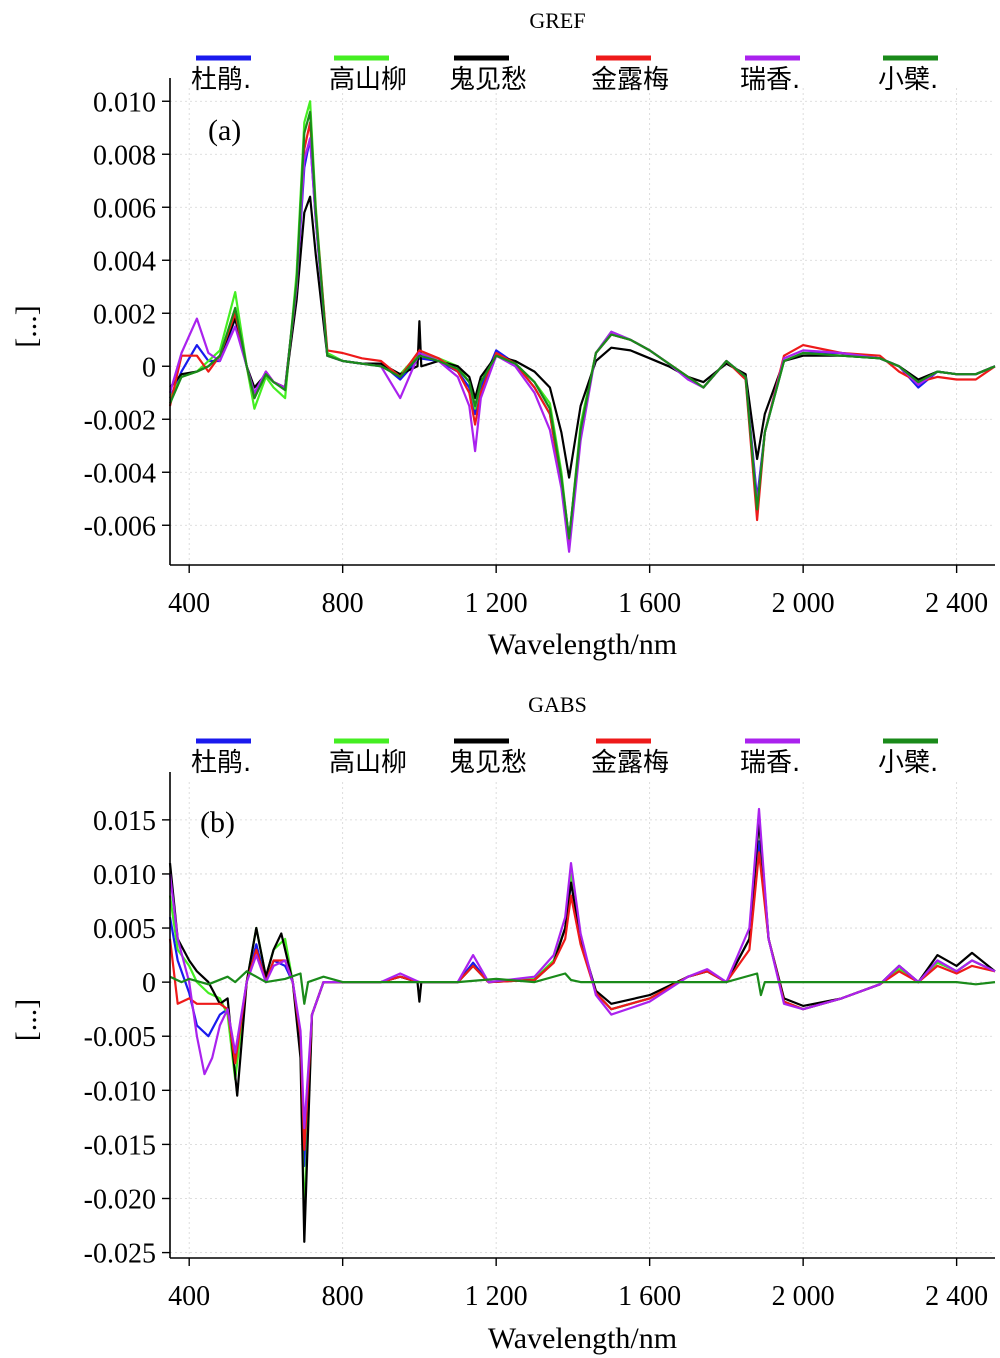 This screenshot has width=1000, height=1358. Describe the element at coordinates (120, 1254) in the screenshot. I see `y-tick-label: -0.025` at that location.